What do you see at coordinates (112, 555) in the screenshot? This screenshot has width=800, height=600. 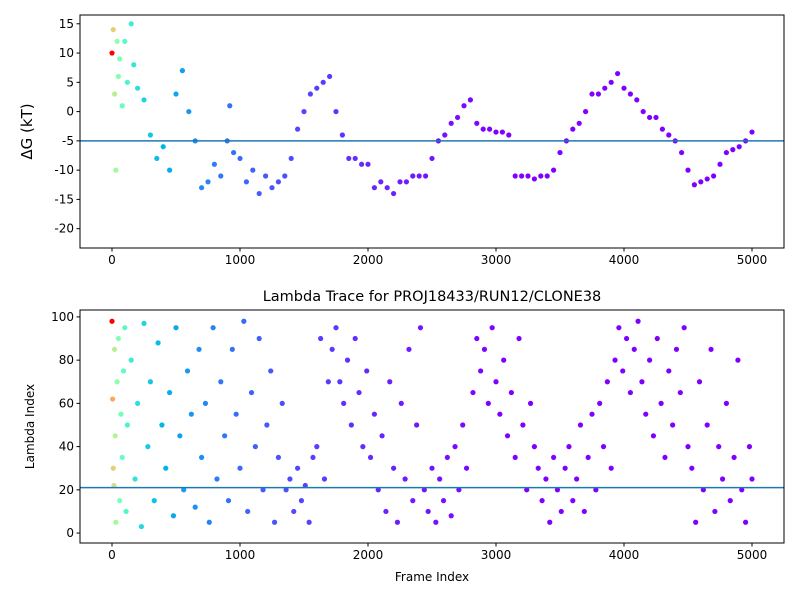 I see `x-tick-label: 0` at bounding box center [112, 555].